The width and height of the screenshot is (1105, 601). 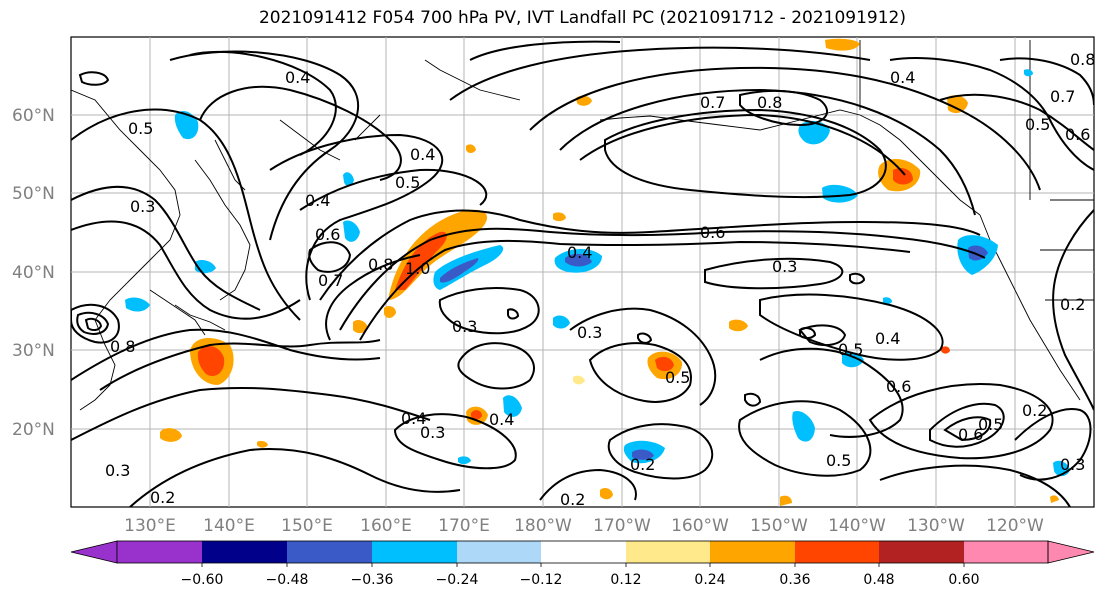 I want to click on lon-label: 150°W, so click(x=779, y=526).